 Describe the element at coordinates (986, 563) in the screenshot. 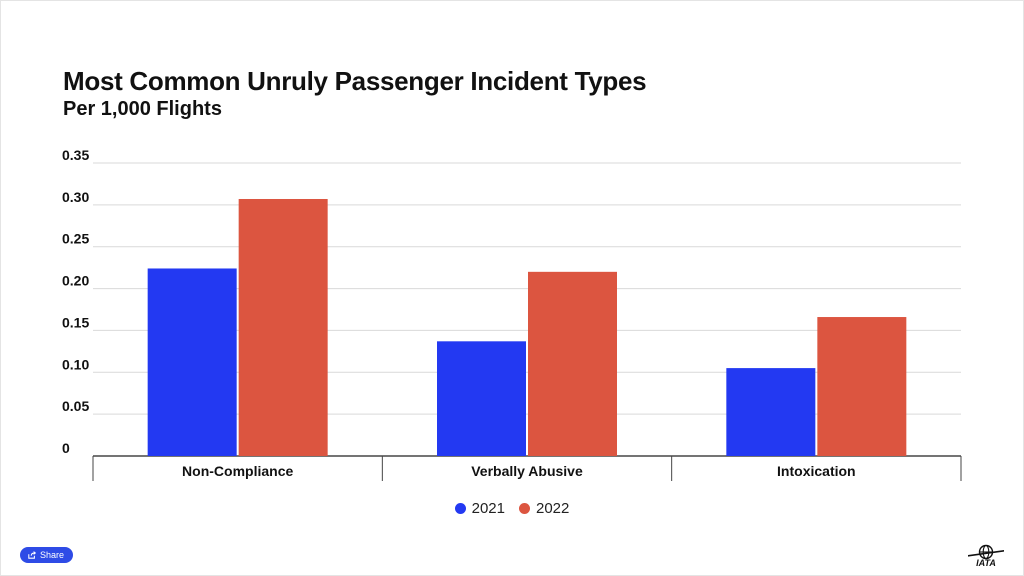

I see `logo-text: IATA` at that location.